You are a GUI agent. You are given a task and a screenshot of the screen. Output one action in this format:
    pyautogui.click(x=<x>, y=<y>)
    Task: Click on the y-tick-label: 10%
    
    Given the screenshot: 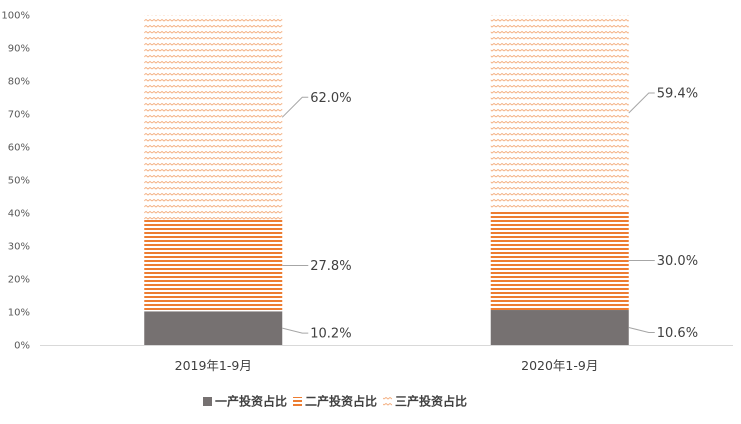 What is the action you would take?
    pyautogui.click(x=19, y=313)
    